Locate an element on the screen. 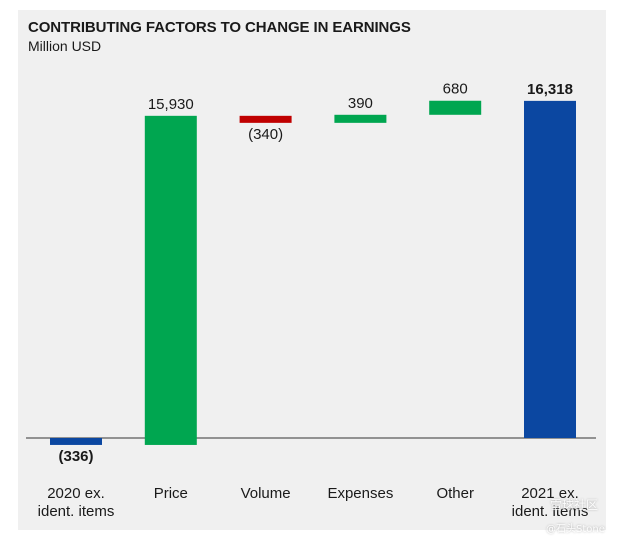 This screenshot has width=624, height=542. chart-subtitle: Million USD is located at coordinates (65, 46).